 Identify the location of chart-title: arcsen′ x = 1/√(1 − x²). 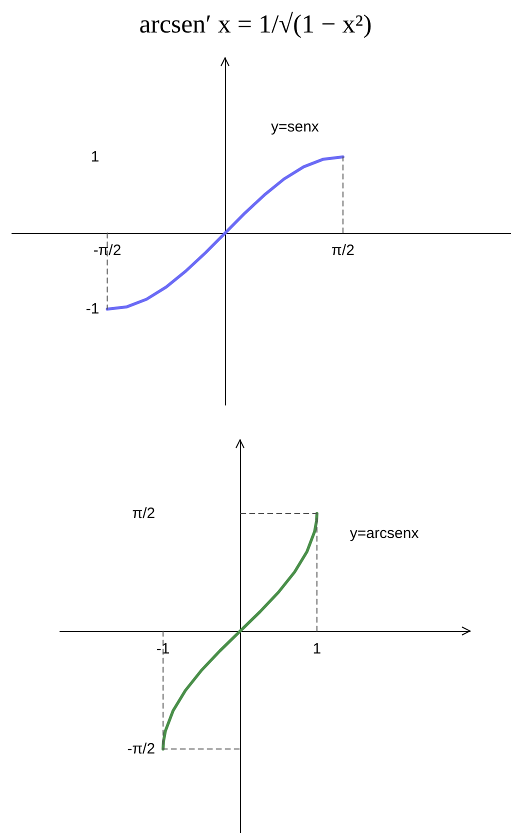
(255, 24).